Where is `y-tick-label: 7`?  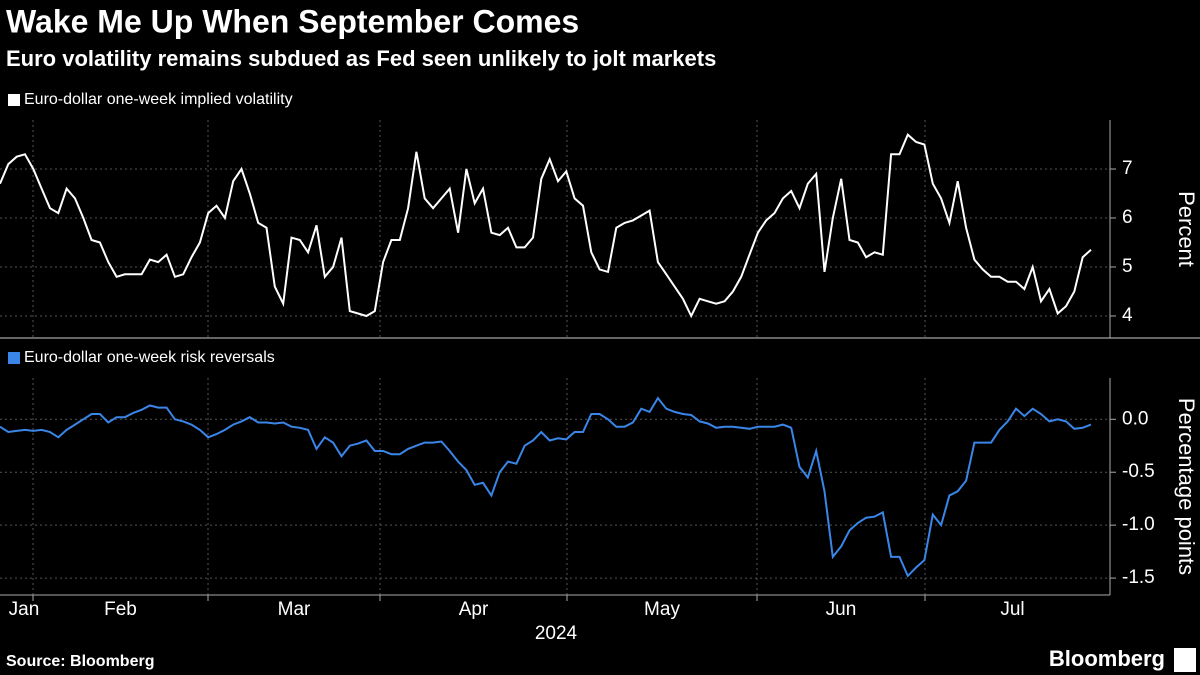
y-tick-label: 7 is located at coordinates (1127, 168).